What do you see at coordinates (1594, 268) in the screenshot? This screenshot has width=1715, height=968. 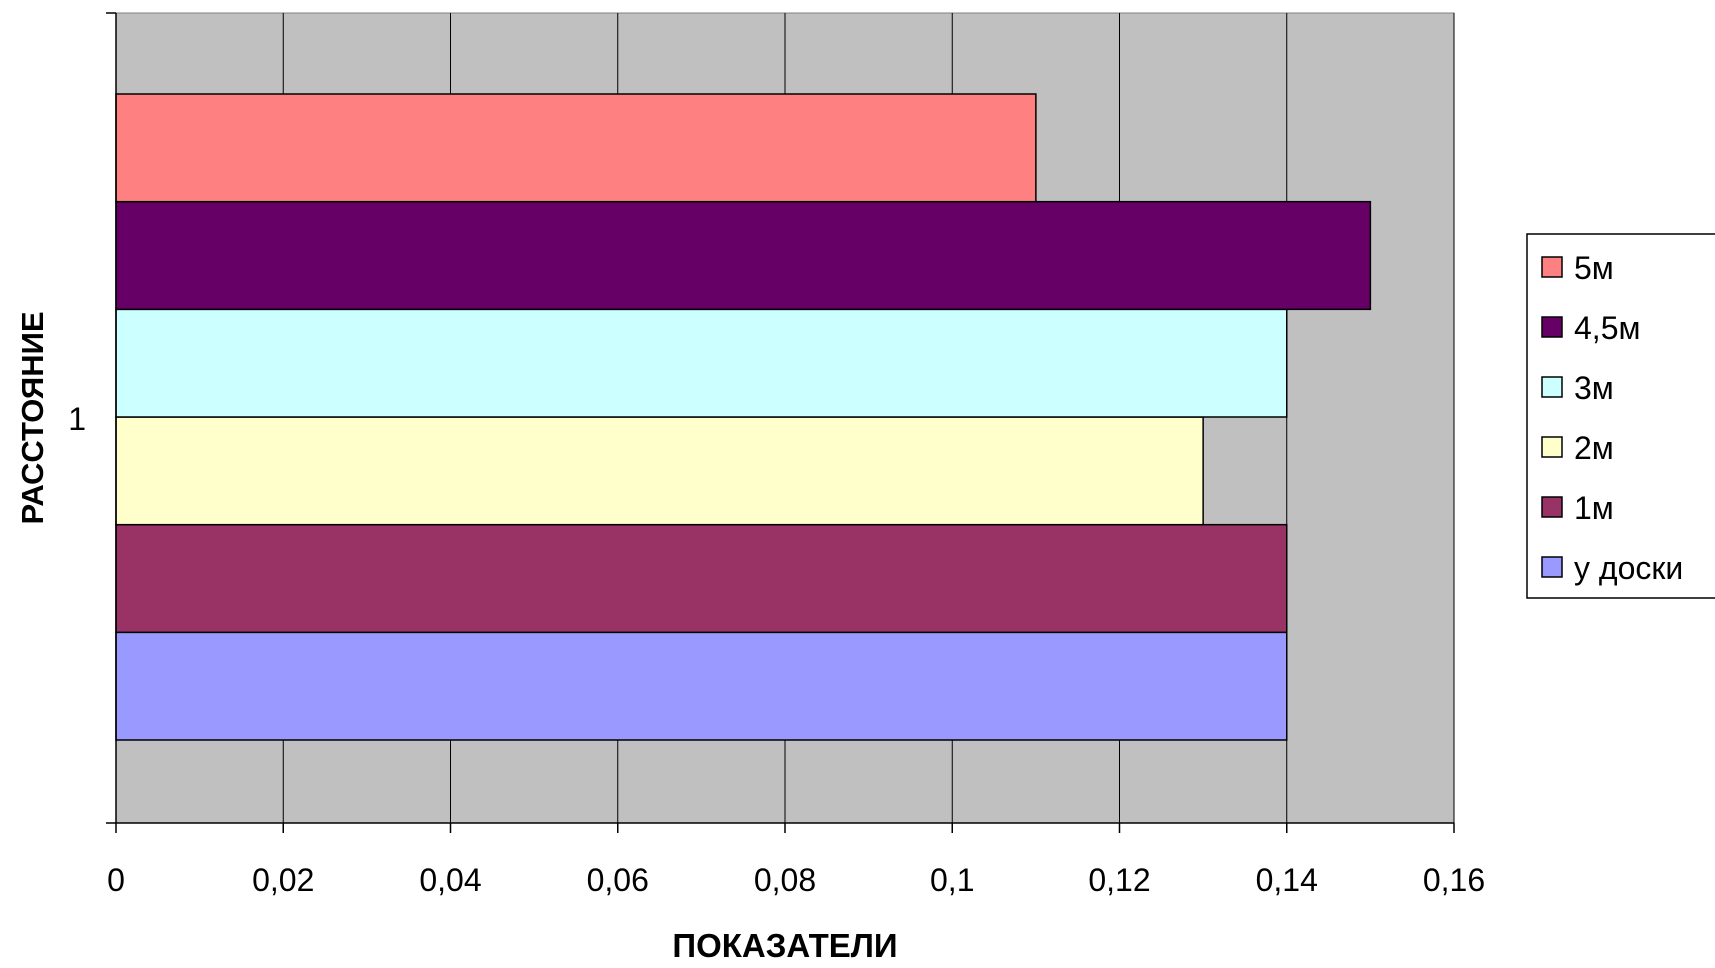 I see `legend-label-5м: 5м` at bounding box center [1594, 268].